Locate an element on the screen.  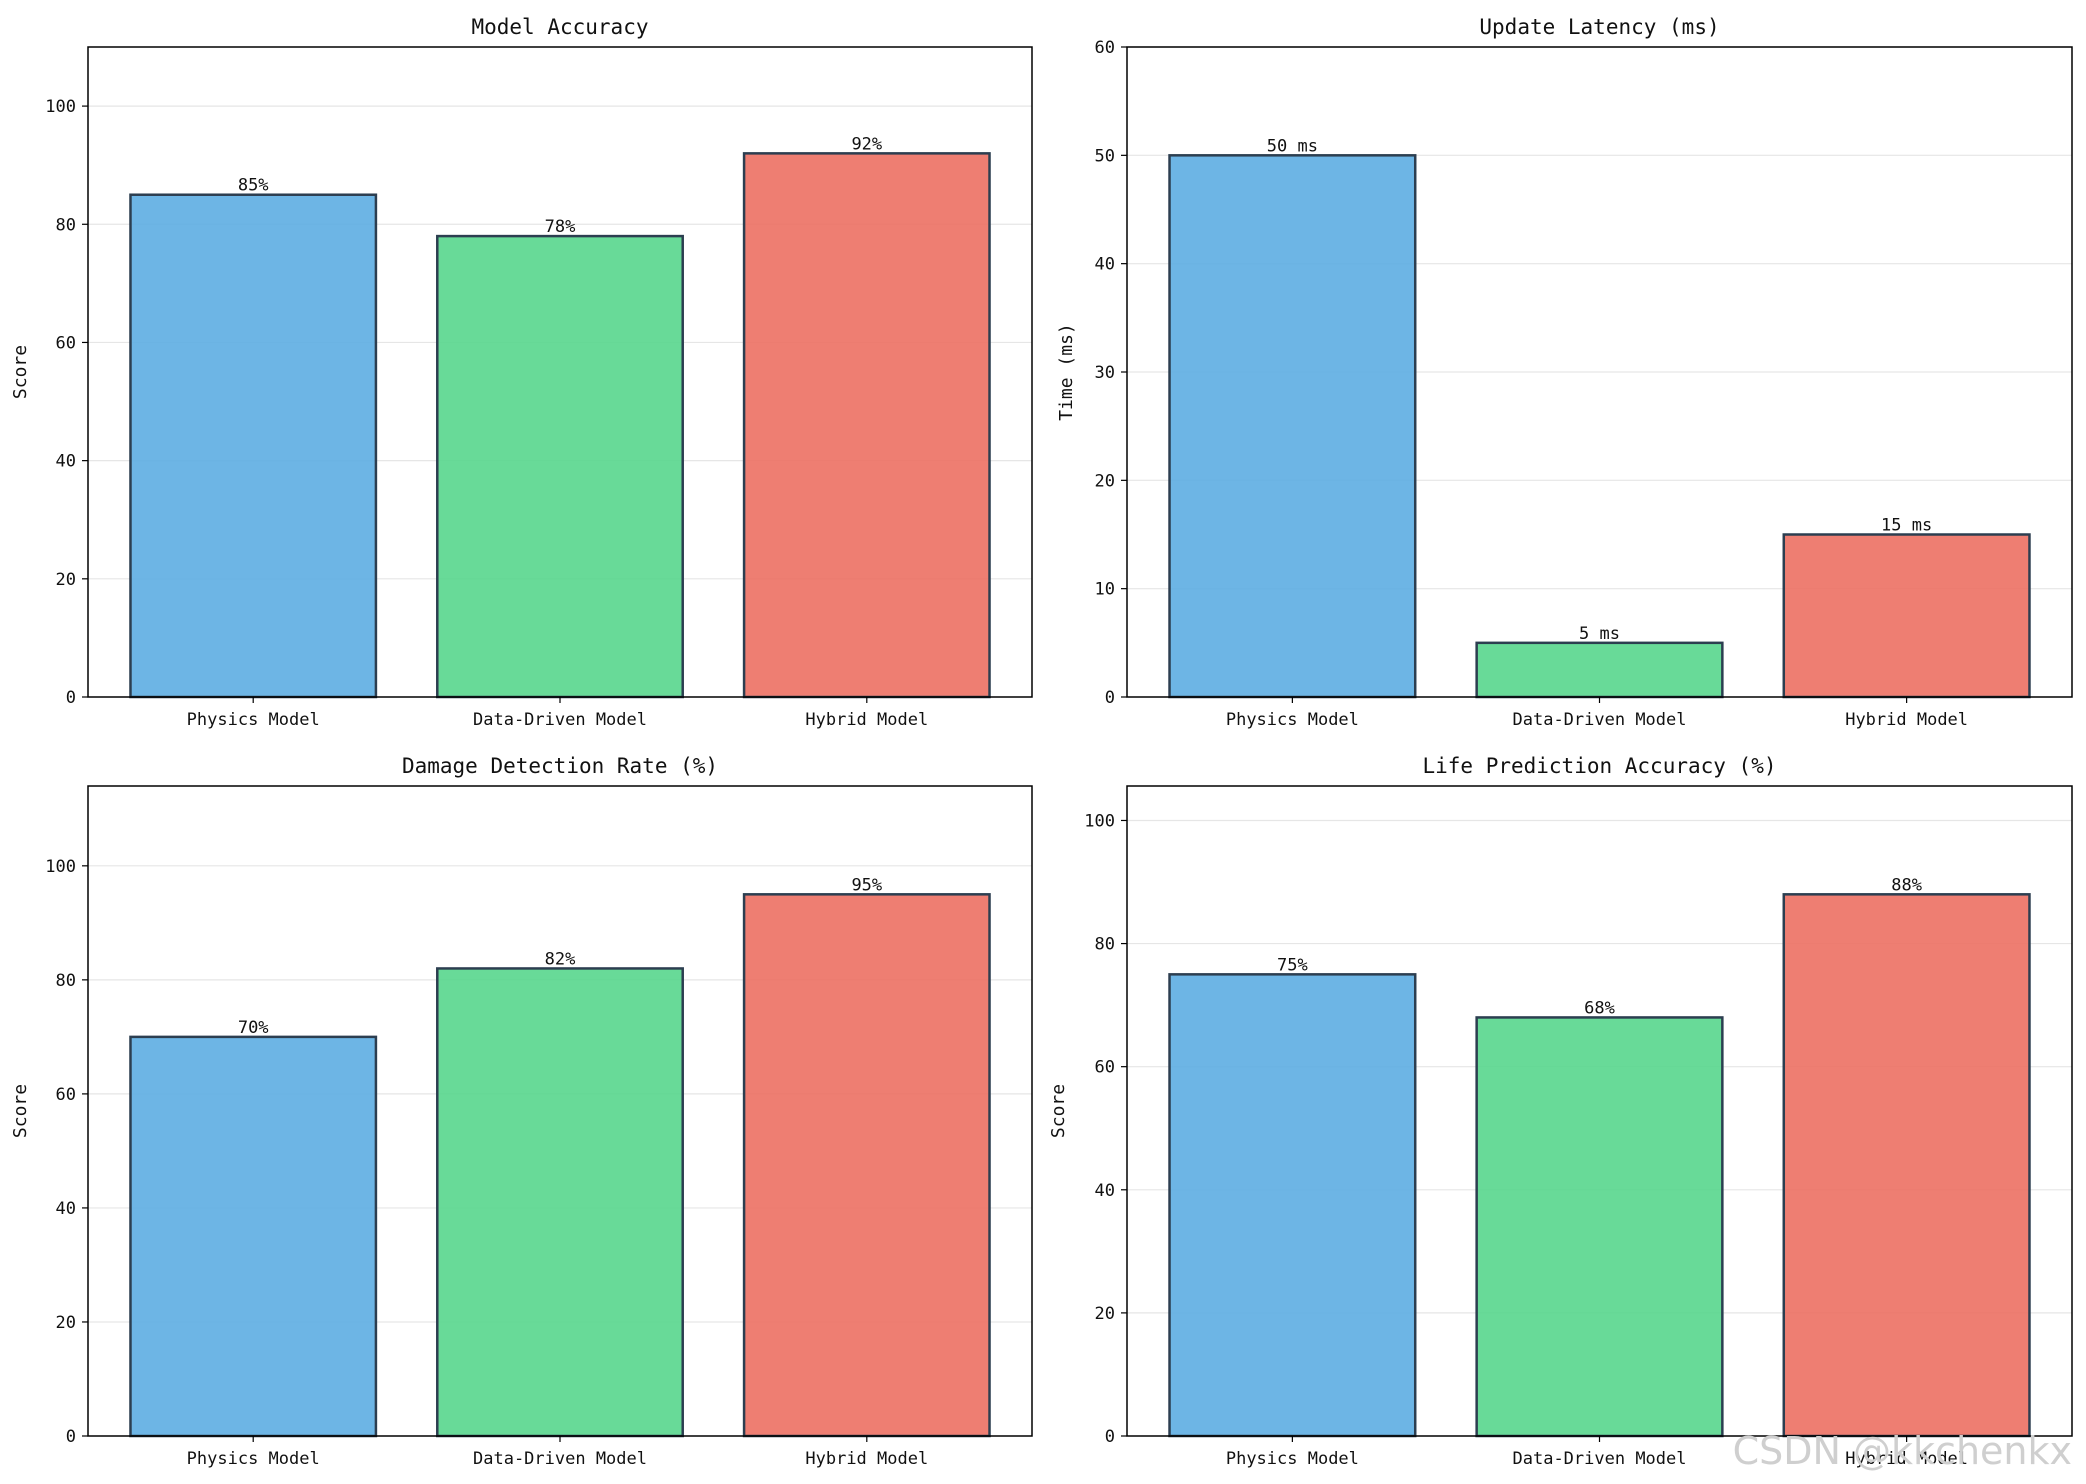
watermark: CSDN @kkchenkx is located at coordinates (1902, 1451).